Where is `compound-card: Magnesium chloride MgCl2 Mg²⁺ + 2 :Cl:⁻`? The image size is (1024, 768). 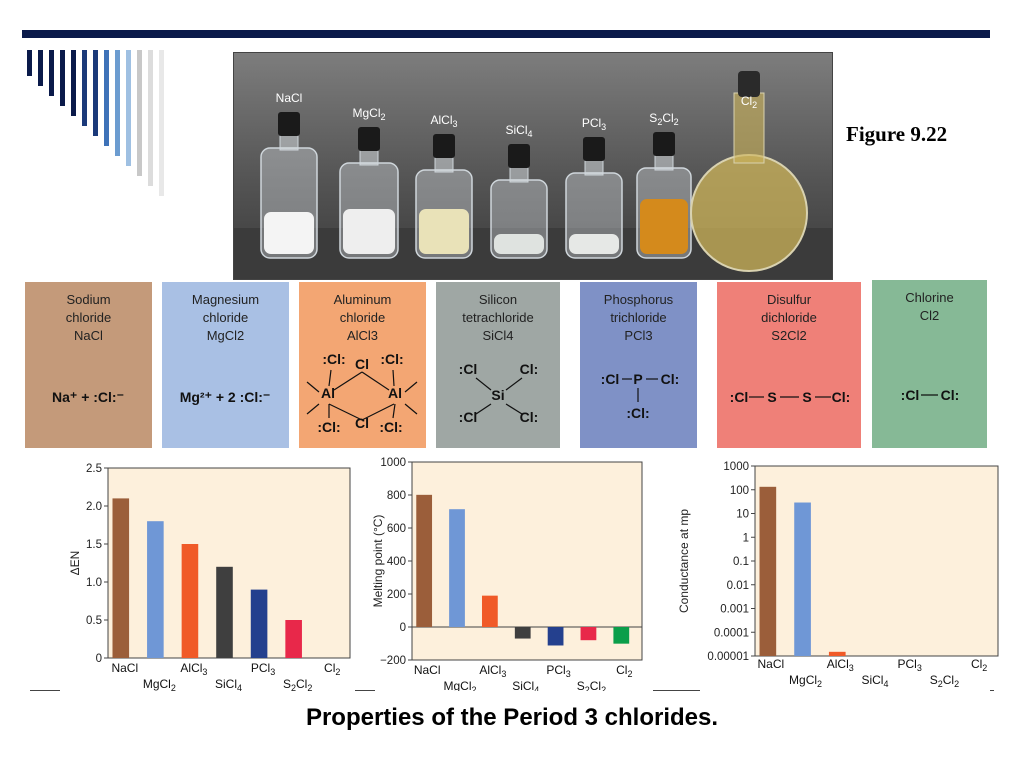 compound-card: Magnesium chloride MgCl2 Mg²⁺ + 2 :Cl:⁻ is located at coordinates (225, 365).